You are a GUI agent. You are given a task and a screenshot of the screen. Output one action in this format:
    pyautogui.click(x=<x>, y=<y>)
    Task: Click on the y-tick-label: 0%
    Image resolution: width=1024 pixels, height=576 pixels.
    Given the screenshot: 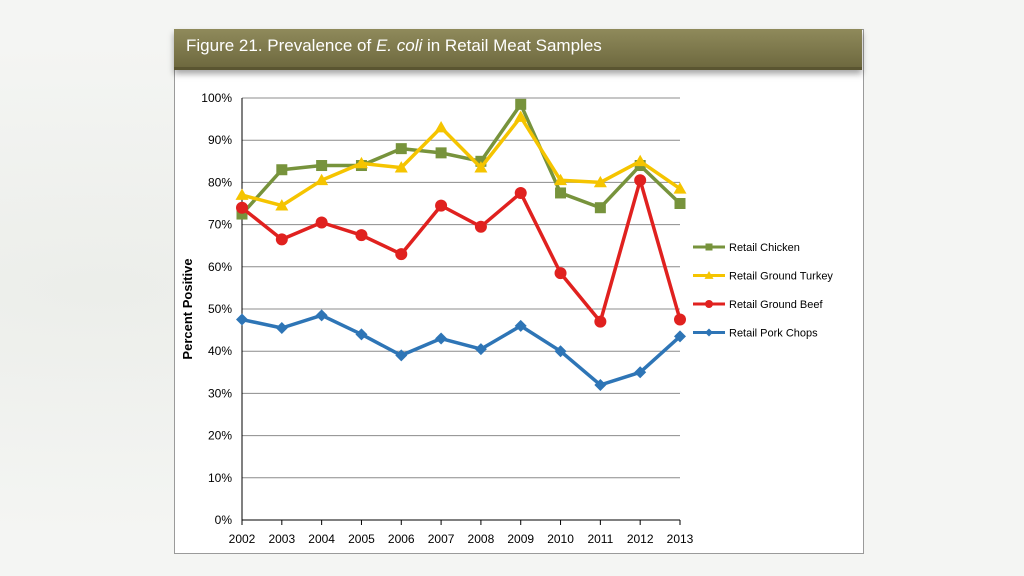 What is the action you would take?
    pyautogui.click(x=224, y=520)
    